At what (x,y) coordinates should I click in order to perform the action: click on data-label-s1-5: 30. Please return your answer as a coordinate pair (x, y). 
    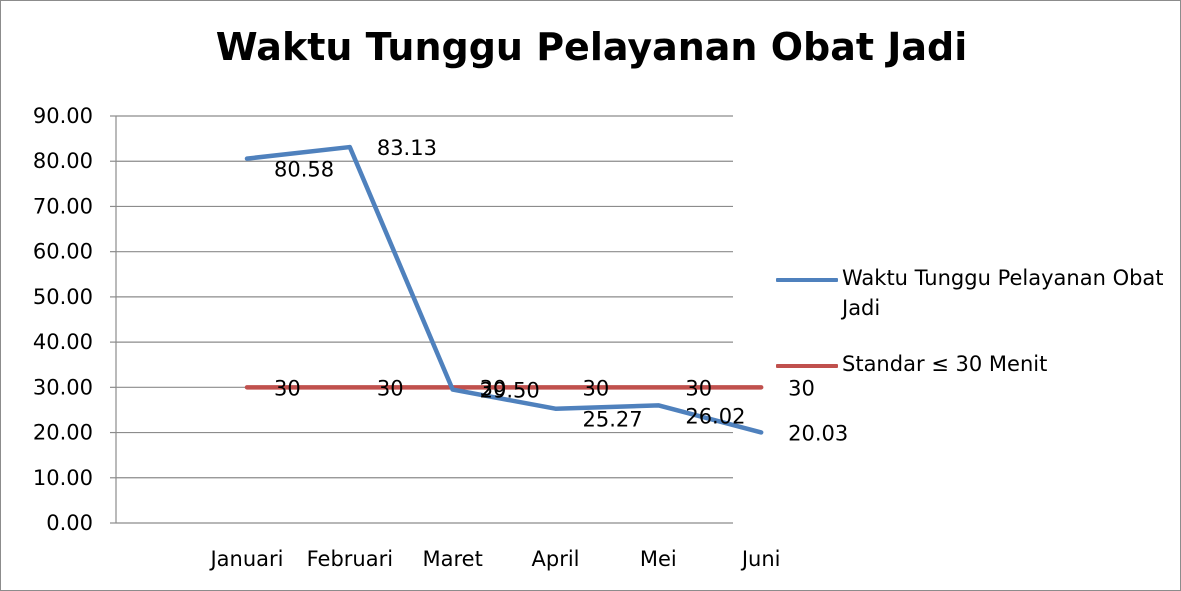
    Looking at the image, I should click on (801, 388).